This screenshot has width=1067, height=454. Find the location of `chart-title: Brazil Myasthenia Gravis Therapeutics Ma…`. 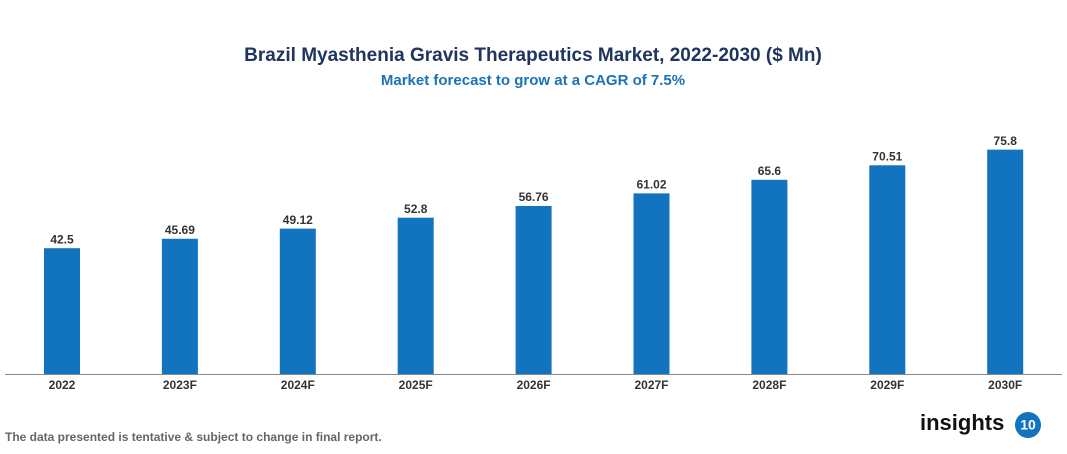

chart-title: Brazil Myasthenia Gravis Therapeutics Ma… is located at coordinates (533, 55).